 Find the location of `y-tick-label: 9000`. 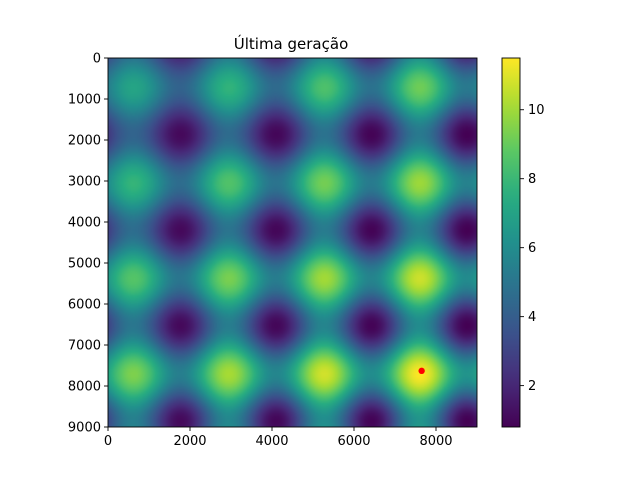

y-tick-label: 9000 is located at coordinates (84, 428).